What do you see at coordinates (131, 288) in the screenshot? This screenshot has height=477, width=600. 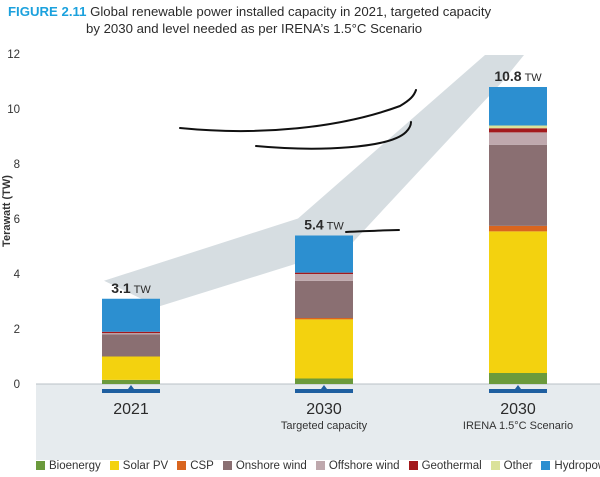 I see `bar-total-label: 3.1 TW` at bounding box center [131, 288].